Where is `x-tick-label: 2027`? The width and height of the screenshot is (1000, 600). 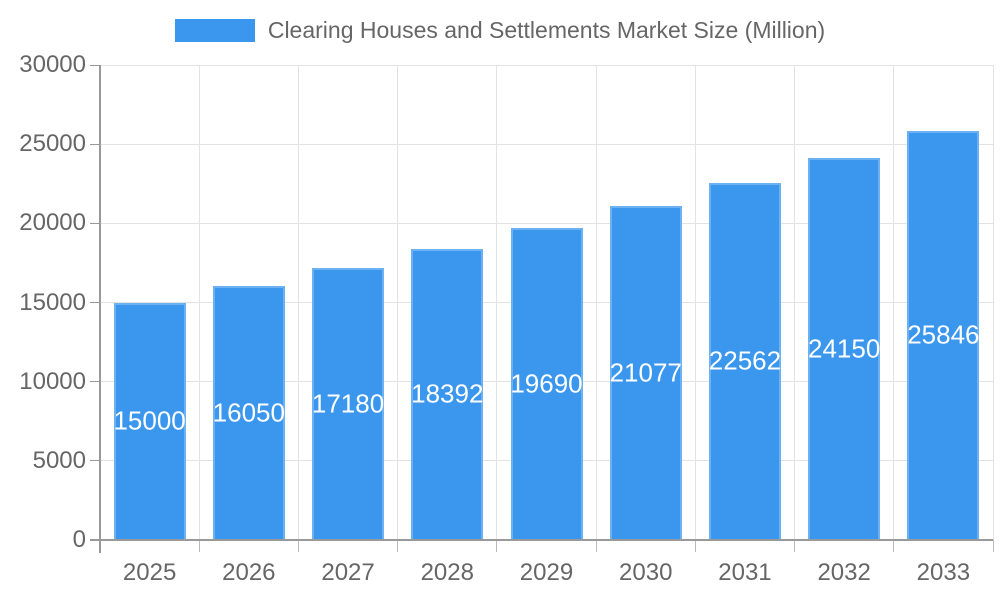 x-tick-label: 2027 is located at coordinates (348, 572).